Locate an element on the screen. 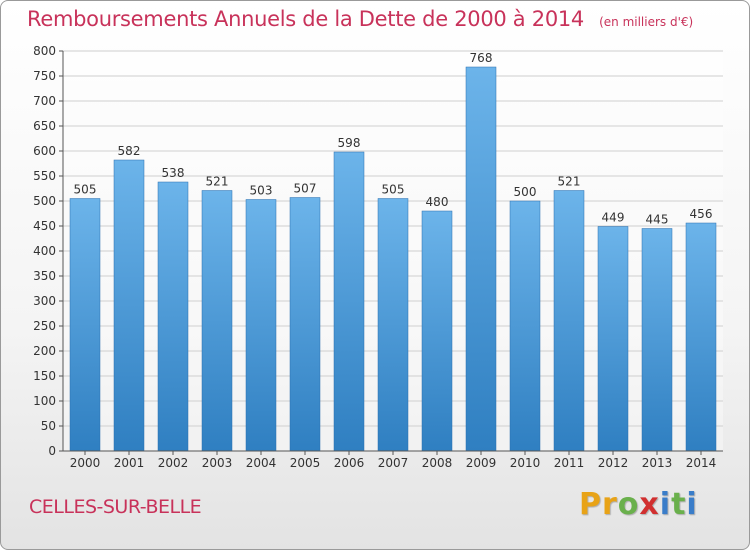 Image resolution: width=750 pixels, height=550 pixels. bar-2009 is located at coordinates (481, 259).